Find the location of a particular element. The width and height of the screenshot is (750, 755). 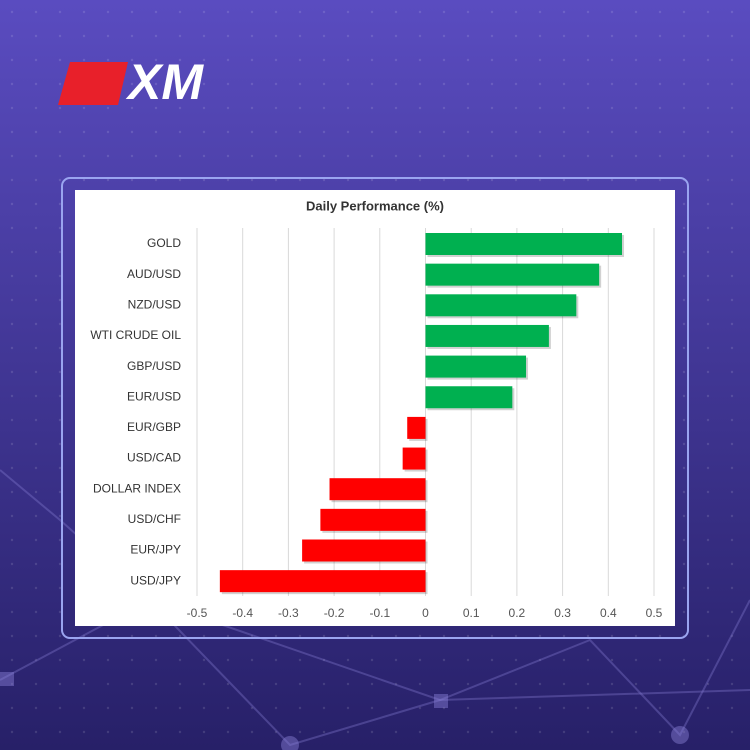

y-tick-label: AUD/USD is located at coordinates (154, 274).